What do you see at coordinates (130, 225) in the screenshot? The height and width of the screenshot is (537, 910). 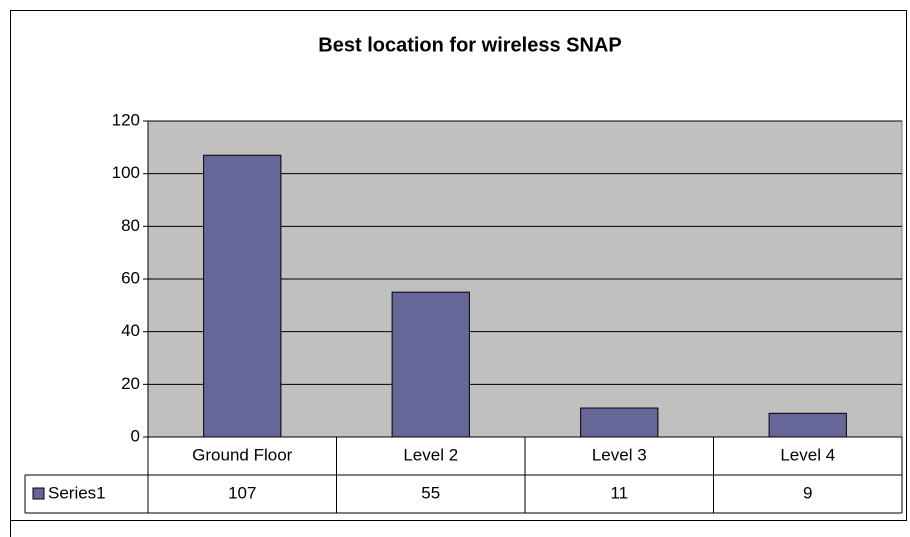 I see `y-tick-label: 80` at bounding box center [130, 225].